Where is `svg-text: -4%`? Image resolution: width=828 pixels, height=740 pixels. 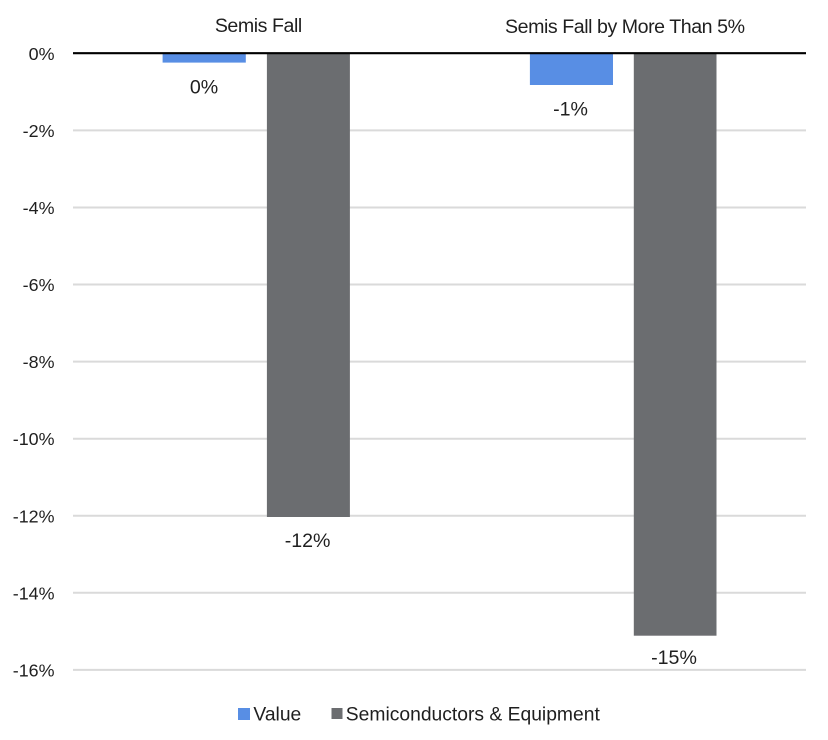
svg-text: -4% is located at coordinates (39, 208).